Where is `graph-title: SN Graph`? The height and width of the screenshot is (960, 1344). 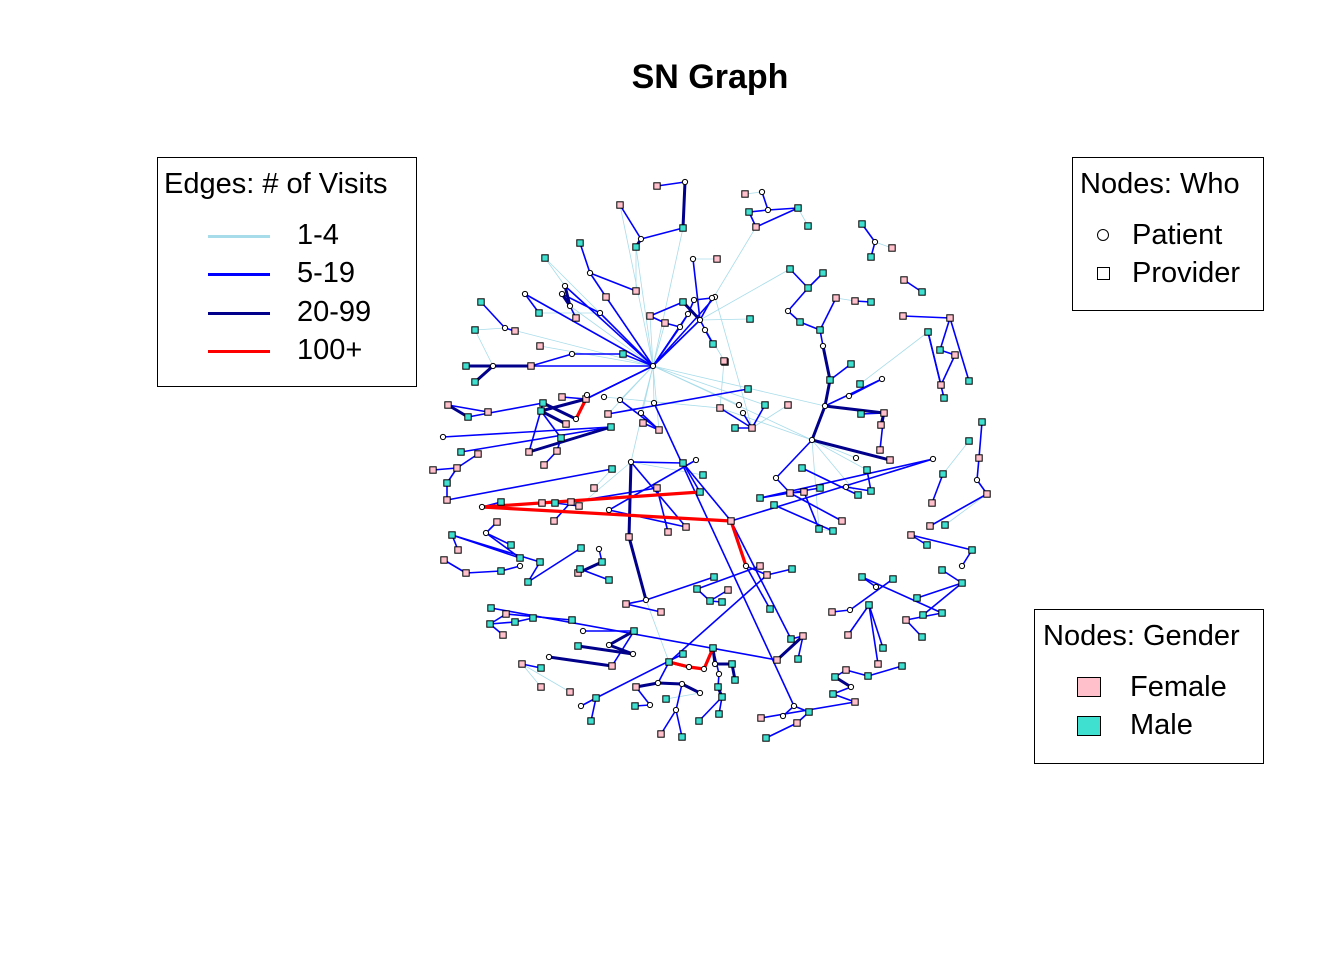 graph-title: SN Graph is located at coordinates (710, 77).